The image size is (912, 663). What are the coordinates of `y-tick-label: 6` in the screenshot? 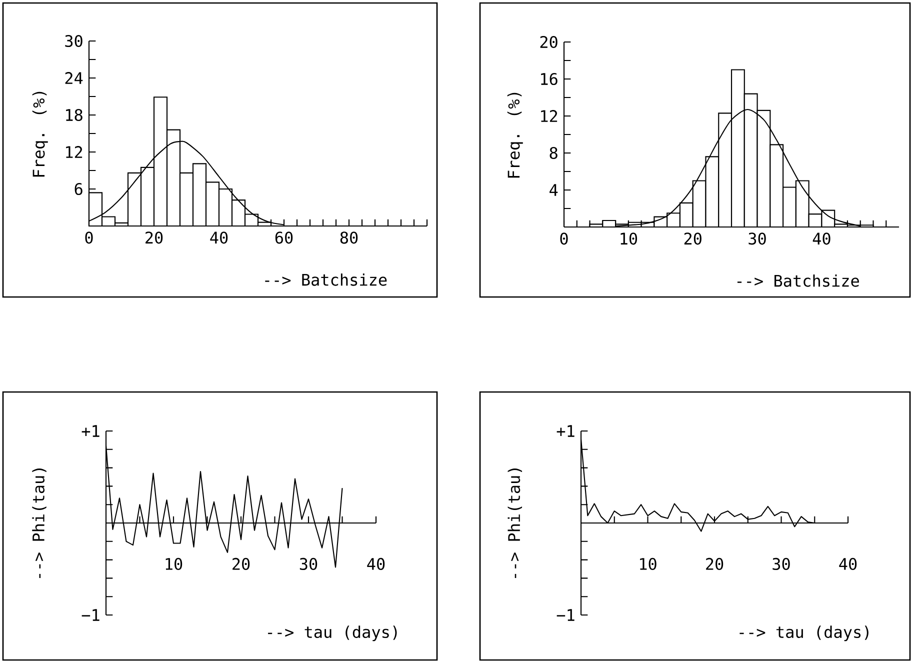 It's located at (78, 189).